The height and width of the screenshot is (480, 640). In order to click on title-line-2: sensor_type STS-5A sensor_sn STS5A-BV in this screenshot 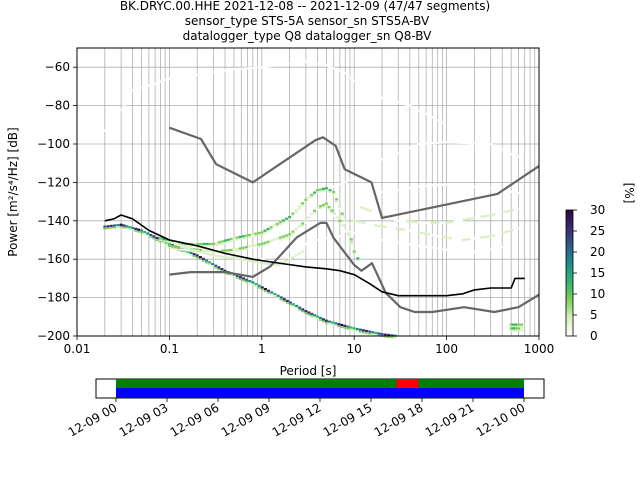, I will do `click(307, 21)`.